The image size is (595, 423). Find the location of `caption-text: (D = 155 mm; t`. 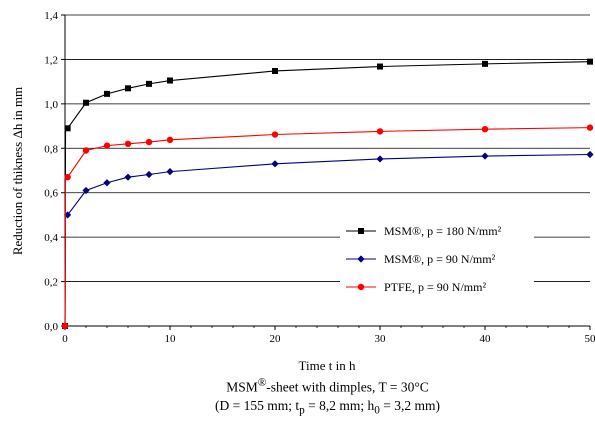

caption-text: (D = 155 mm; t is located at coordinates (257, 405).